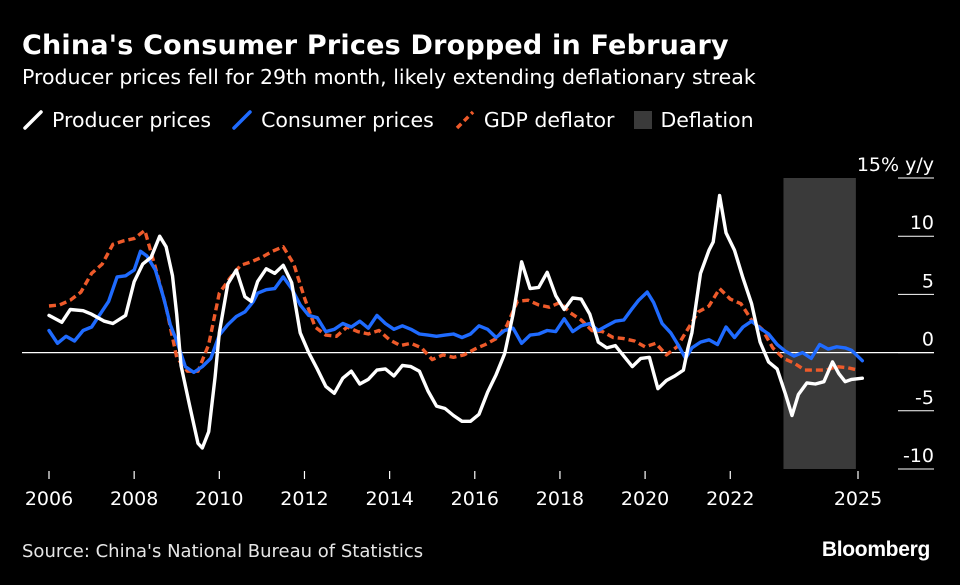 This screenshot has height=585, width=960. What do you see at coordinates (928, 340) in the screenshot?
I see `y-tick-label: 0` at bounding box center [928, 340].